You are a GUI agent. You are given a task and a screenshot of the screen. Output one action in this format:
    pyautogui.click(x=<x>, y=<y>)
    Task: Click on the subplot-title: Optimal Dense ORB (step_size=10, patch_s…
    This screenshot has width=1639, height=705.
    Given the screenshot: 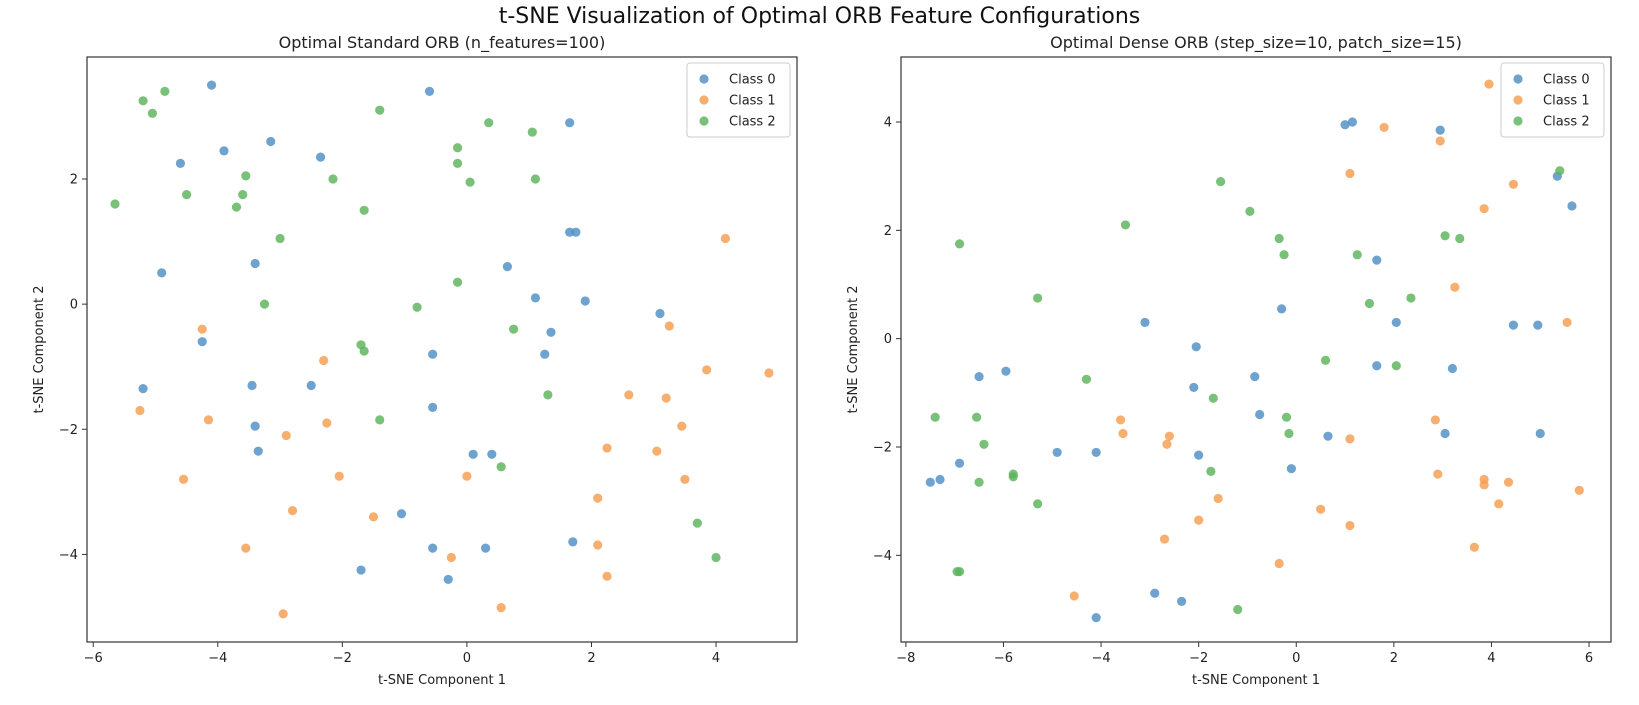 What is the action you would take?
    pyautogui.click(x=1256, y=43)
    